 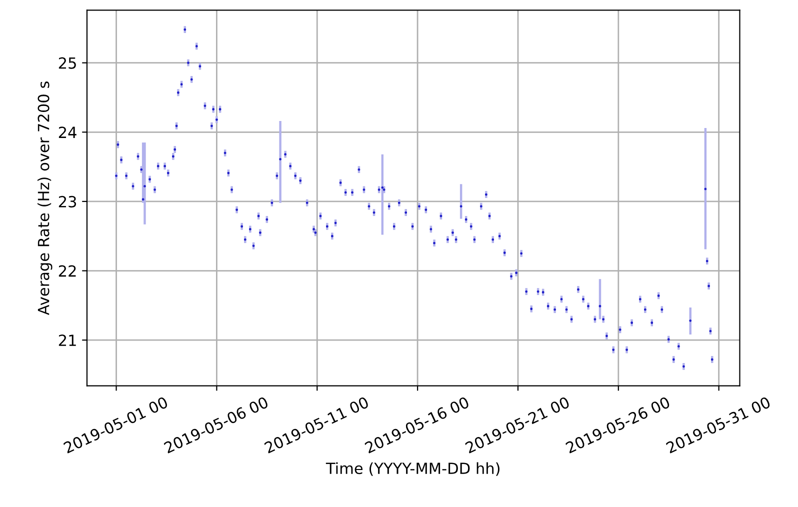 What do you see at coordinates (67, 340) in the screenshot?
I see `y-tick-label: 21` at bounding box center [67, 340].